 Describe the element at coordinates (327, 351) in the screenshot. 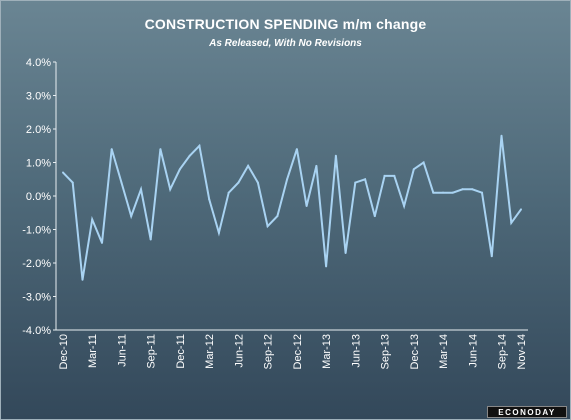

I see `x-tick-label: Mar-13` at that location.